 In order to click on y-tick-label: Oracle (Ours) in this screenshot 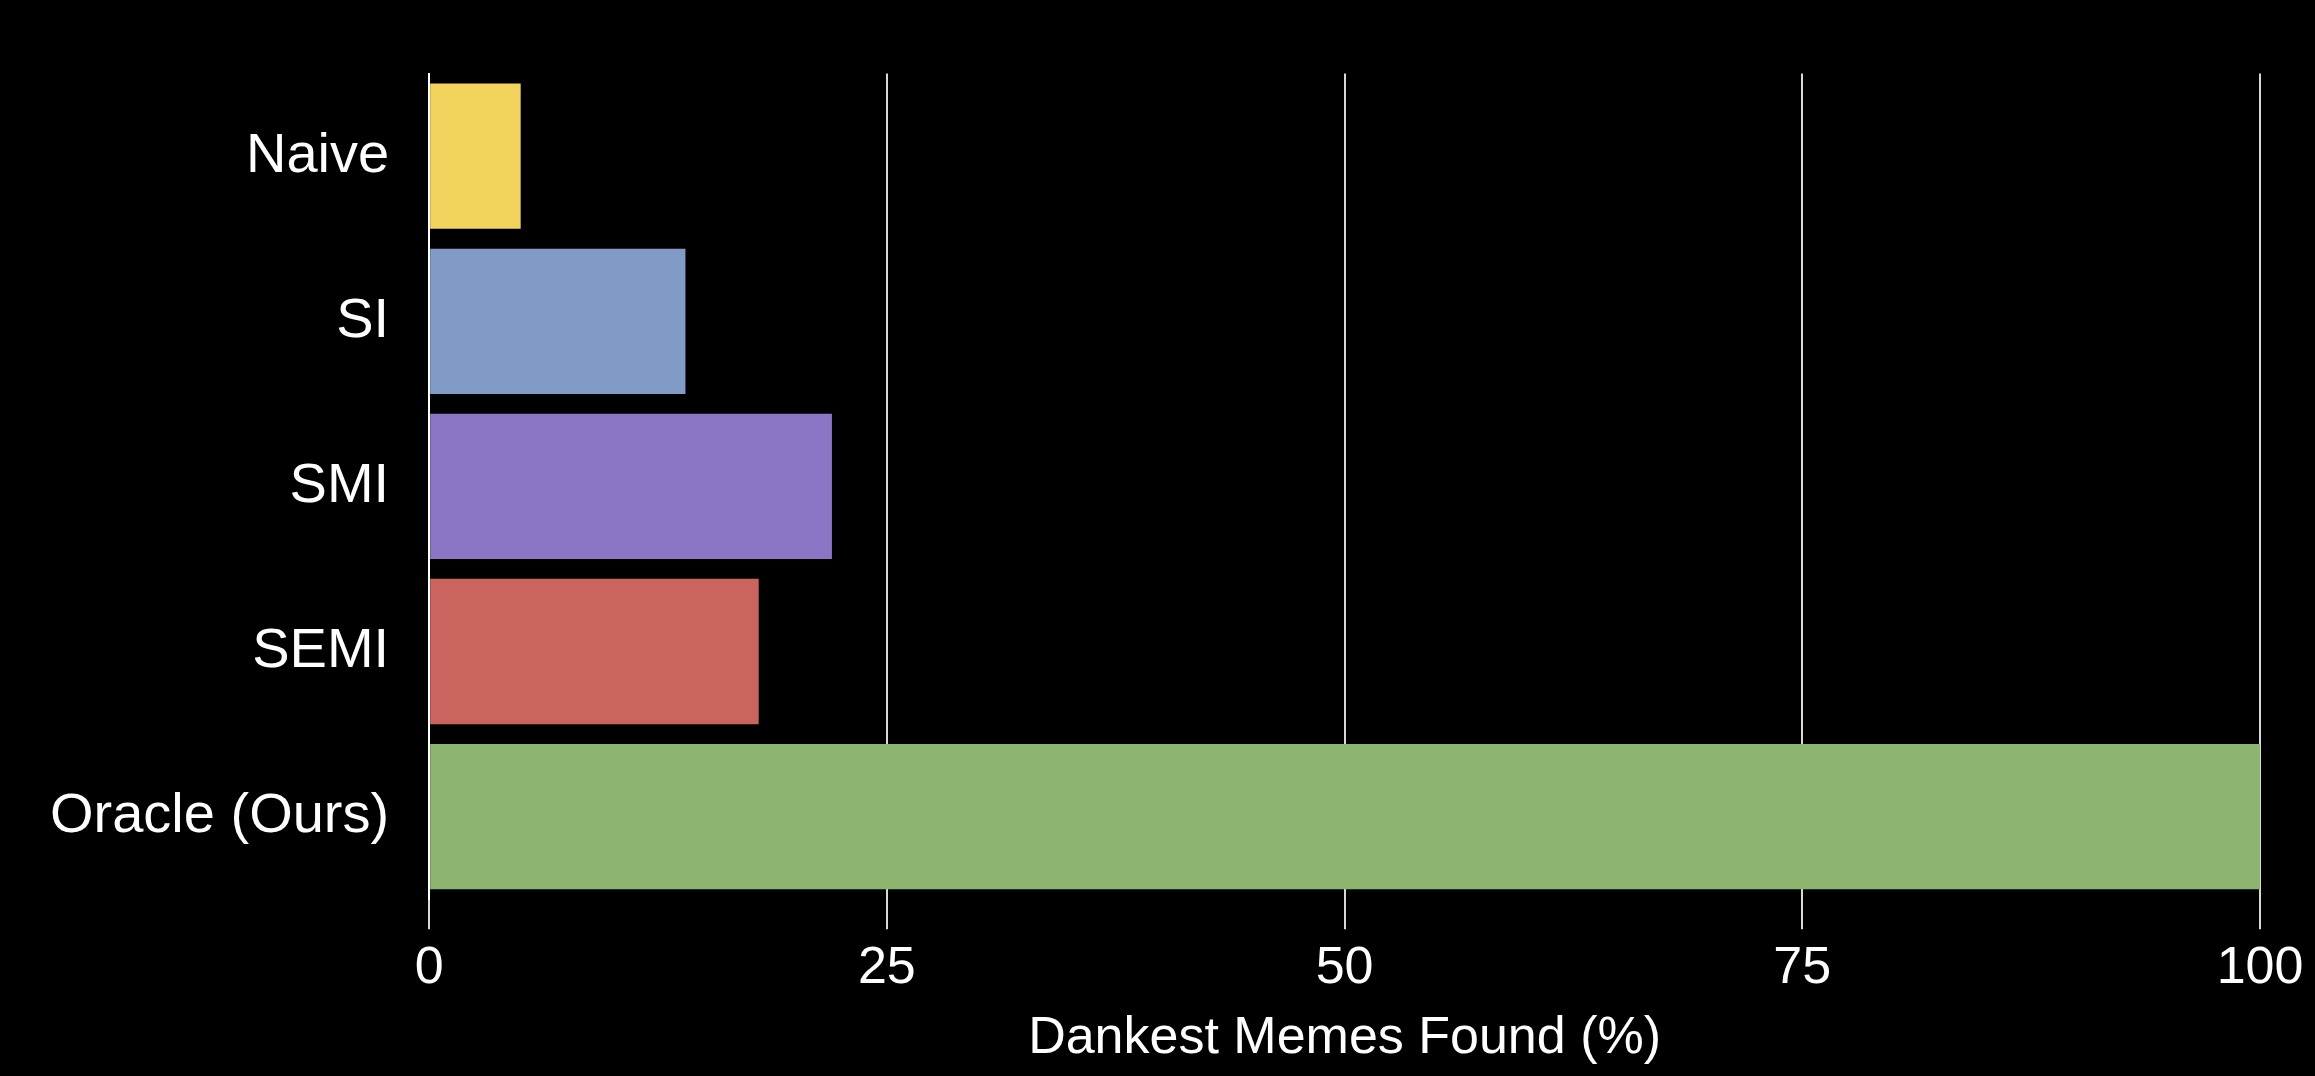, I will do `click(219, 813)`.